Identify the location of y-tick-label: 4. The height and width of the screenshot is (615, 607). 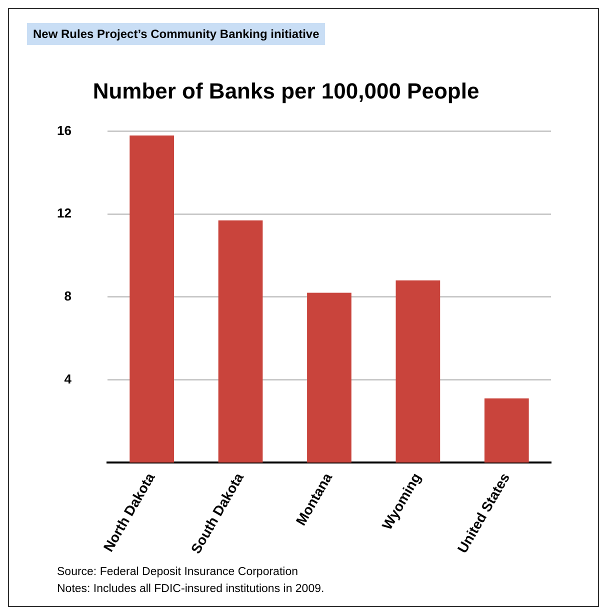
(68, 378).